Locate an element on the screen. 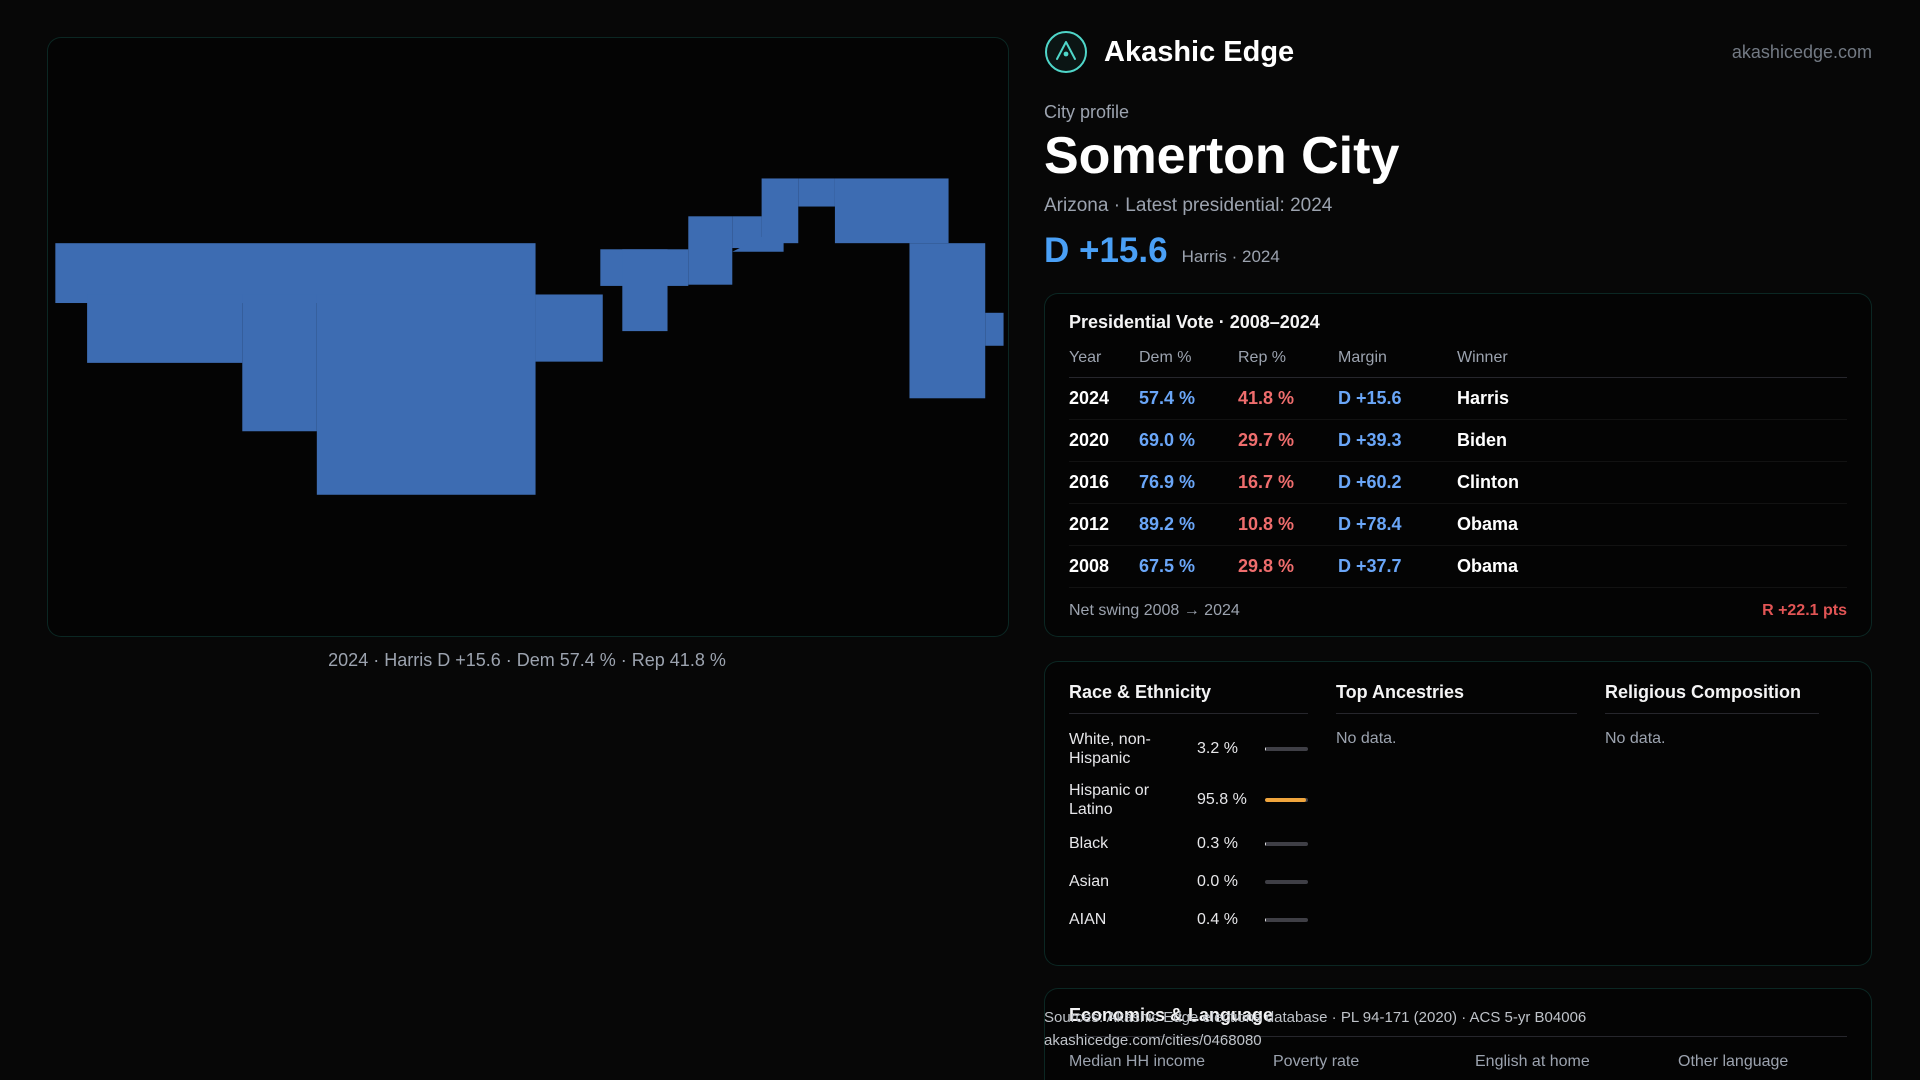 The width and height of the screenshot is (1920, 1080). margin-headline: D +15.6 is located at coordinates (1106, 251).